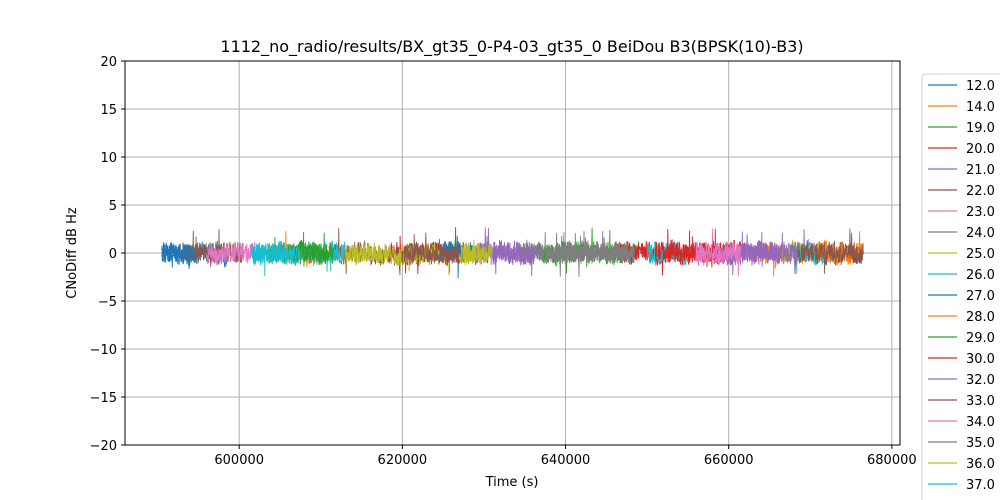  Describe the element at coordinates (980, 191) in the screenshot. I see `legend-label: 22.0` at that location.